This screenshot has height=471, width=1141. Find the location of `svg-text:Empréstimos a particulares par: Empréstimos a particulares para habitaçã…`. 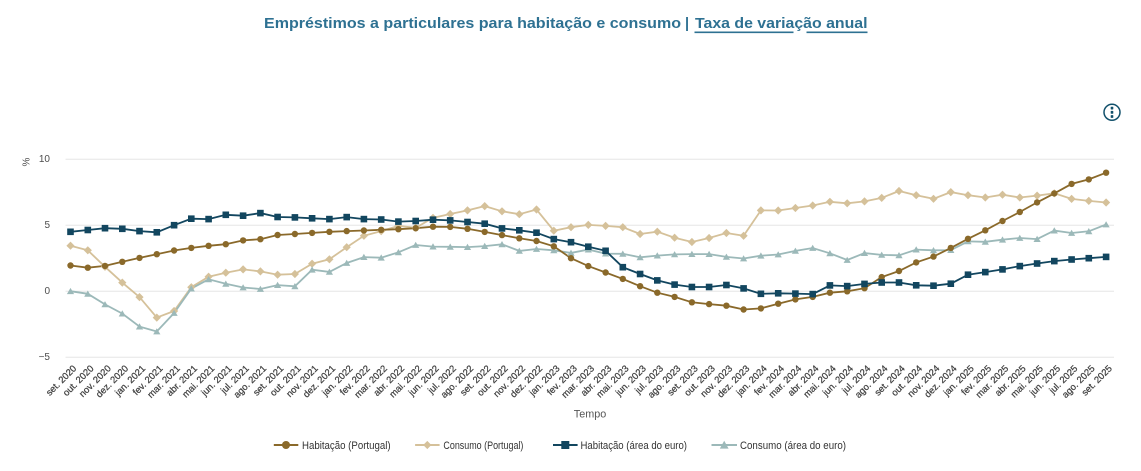

svg-text:Empréstimos a particulares par: Empréstimos a particulares para habitaçã… is located at coordinates (472, 24).